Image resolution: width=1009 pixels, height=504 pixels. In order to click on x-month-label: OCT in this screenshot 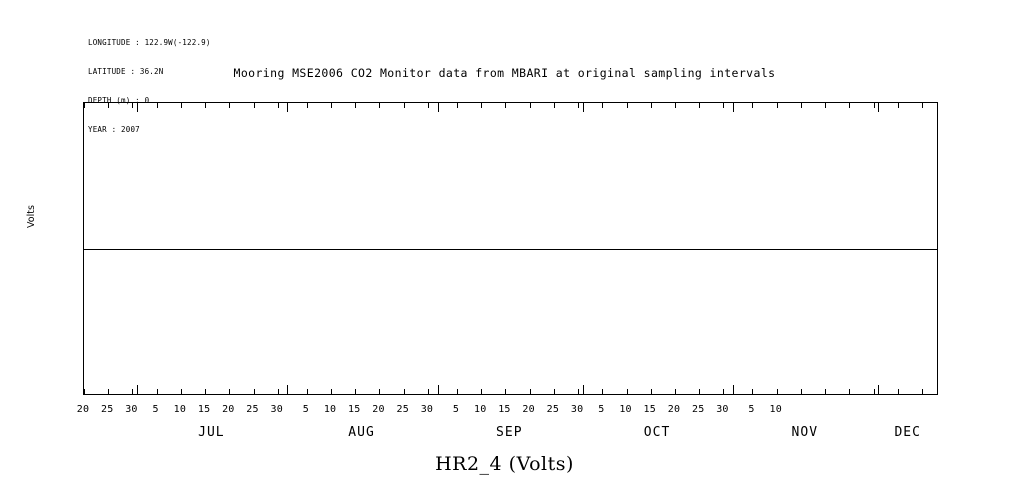, I will do `click(657, 432)`.